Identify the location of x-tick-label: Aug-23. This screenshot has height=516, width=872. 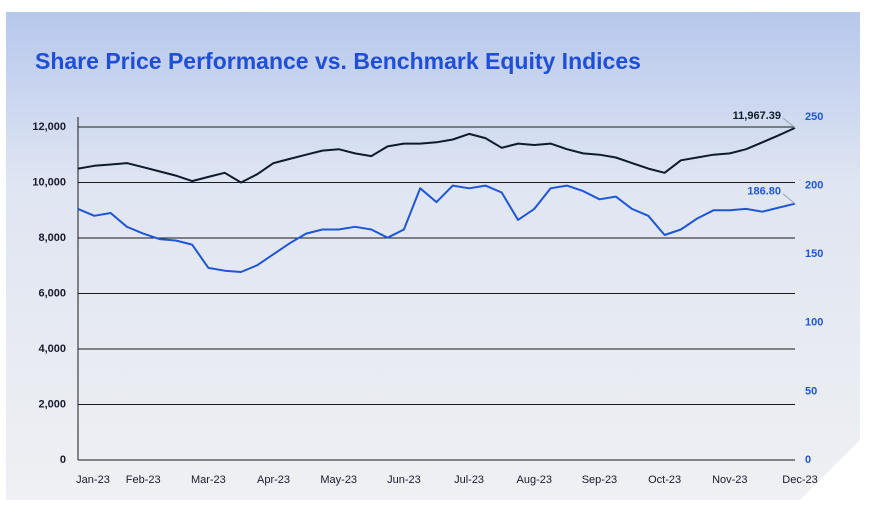
(534, 480).